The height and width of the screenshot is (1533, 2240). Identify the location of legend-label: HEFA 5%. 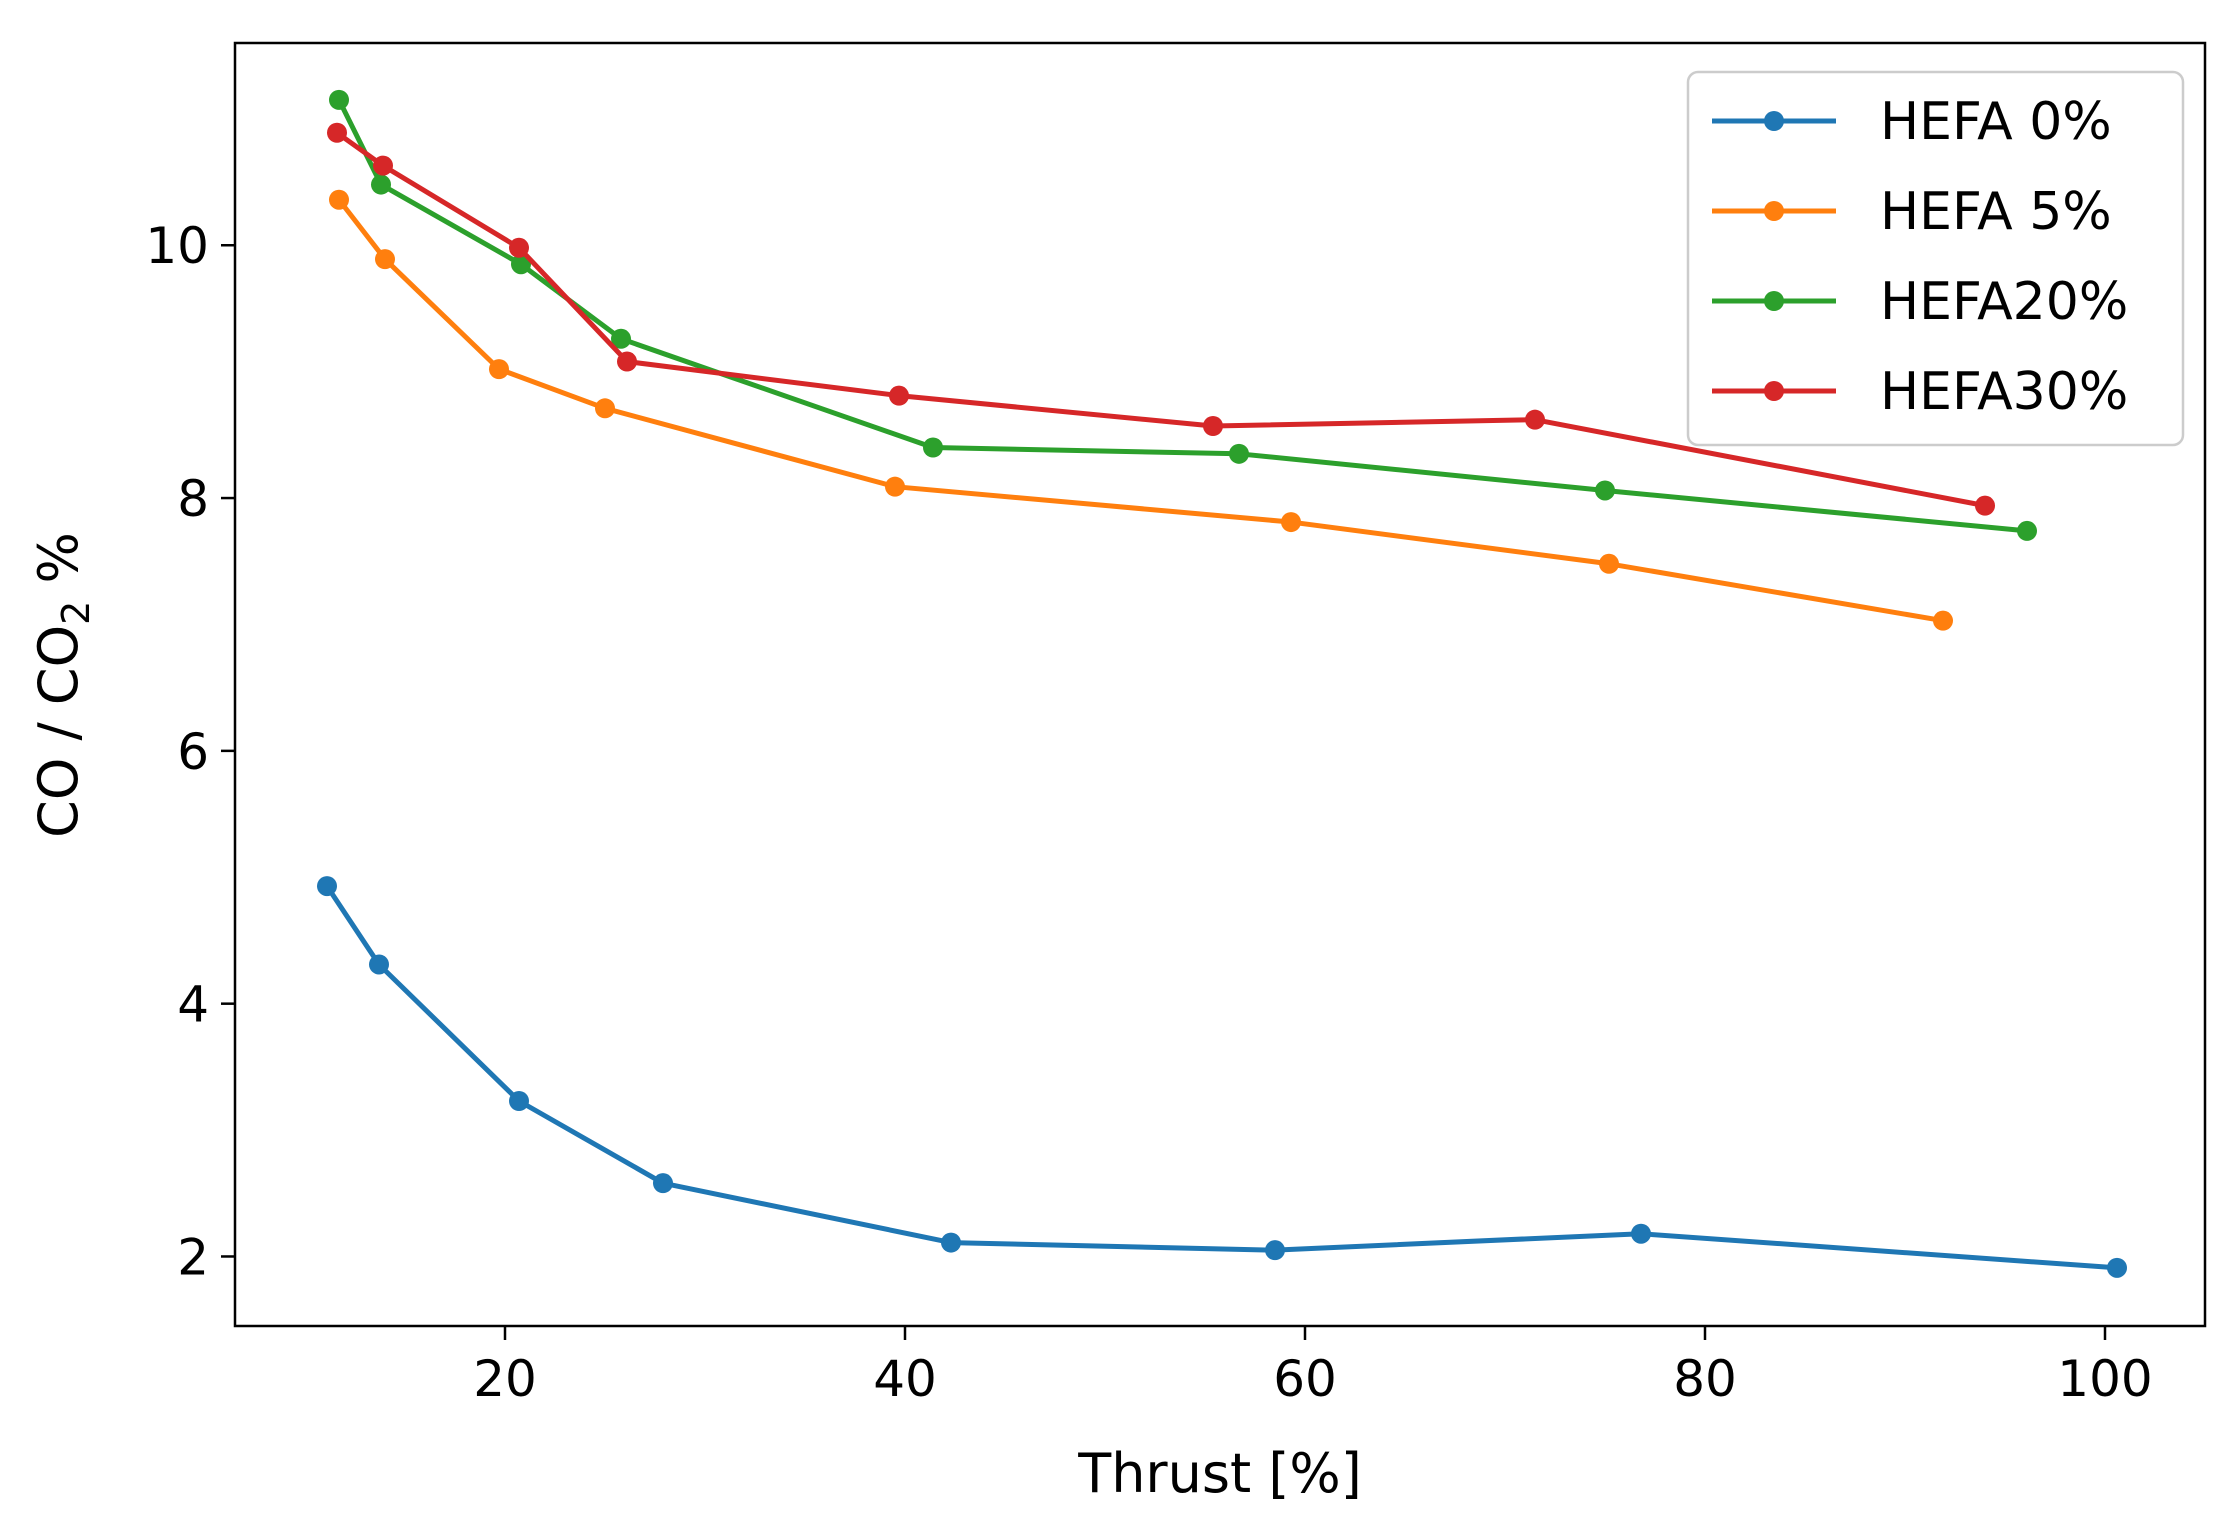
(1996, 212).